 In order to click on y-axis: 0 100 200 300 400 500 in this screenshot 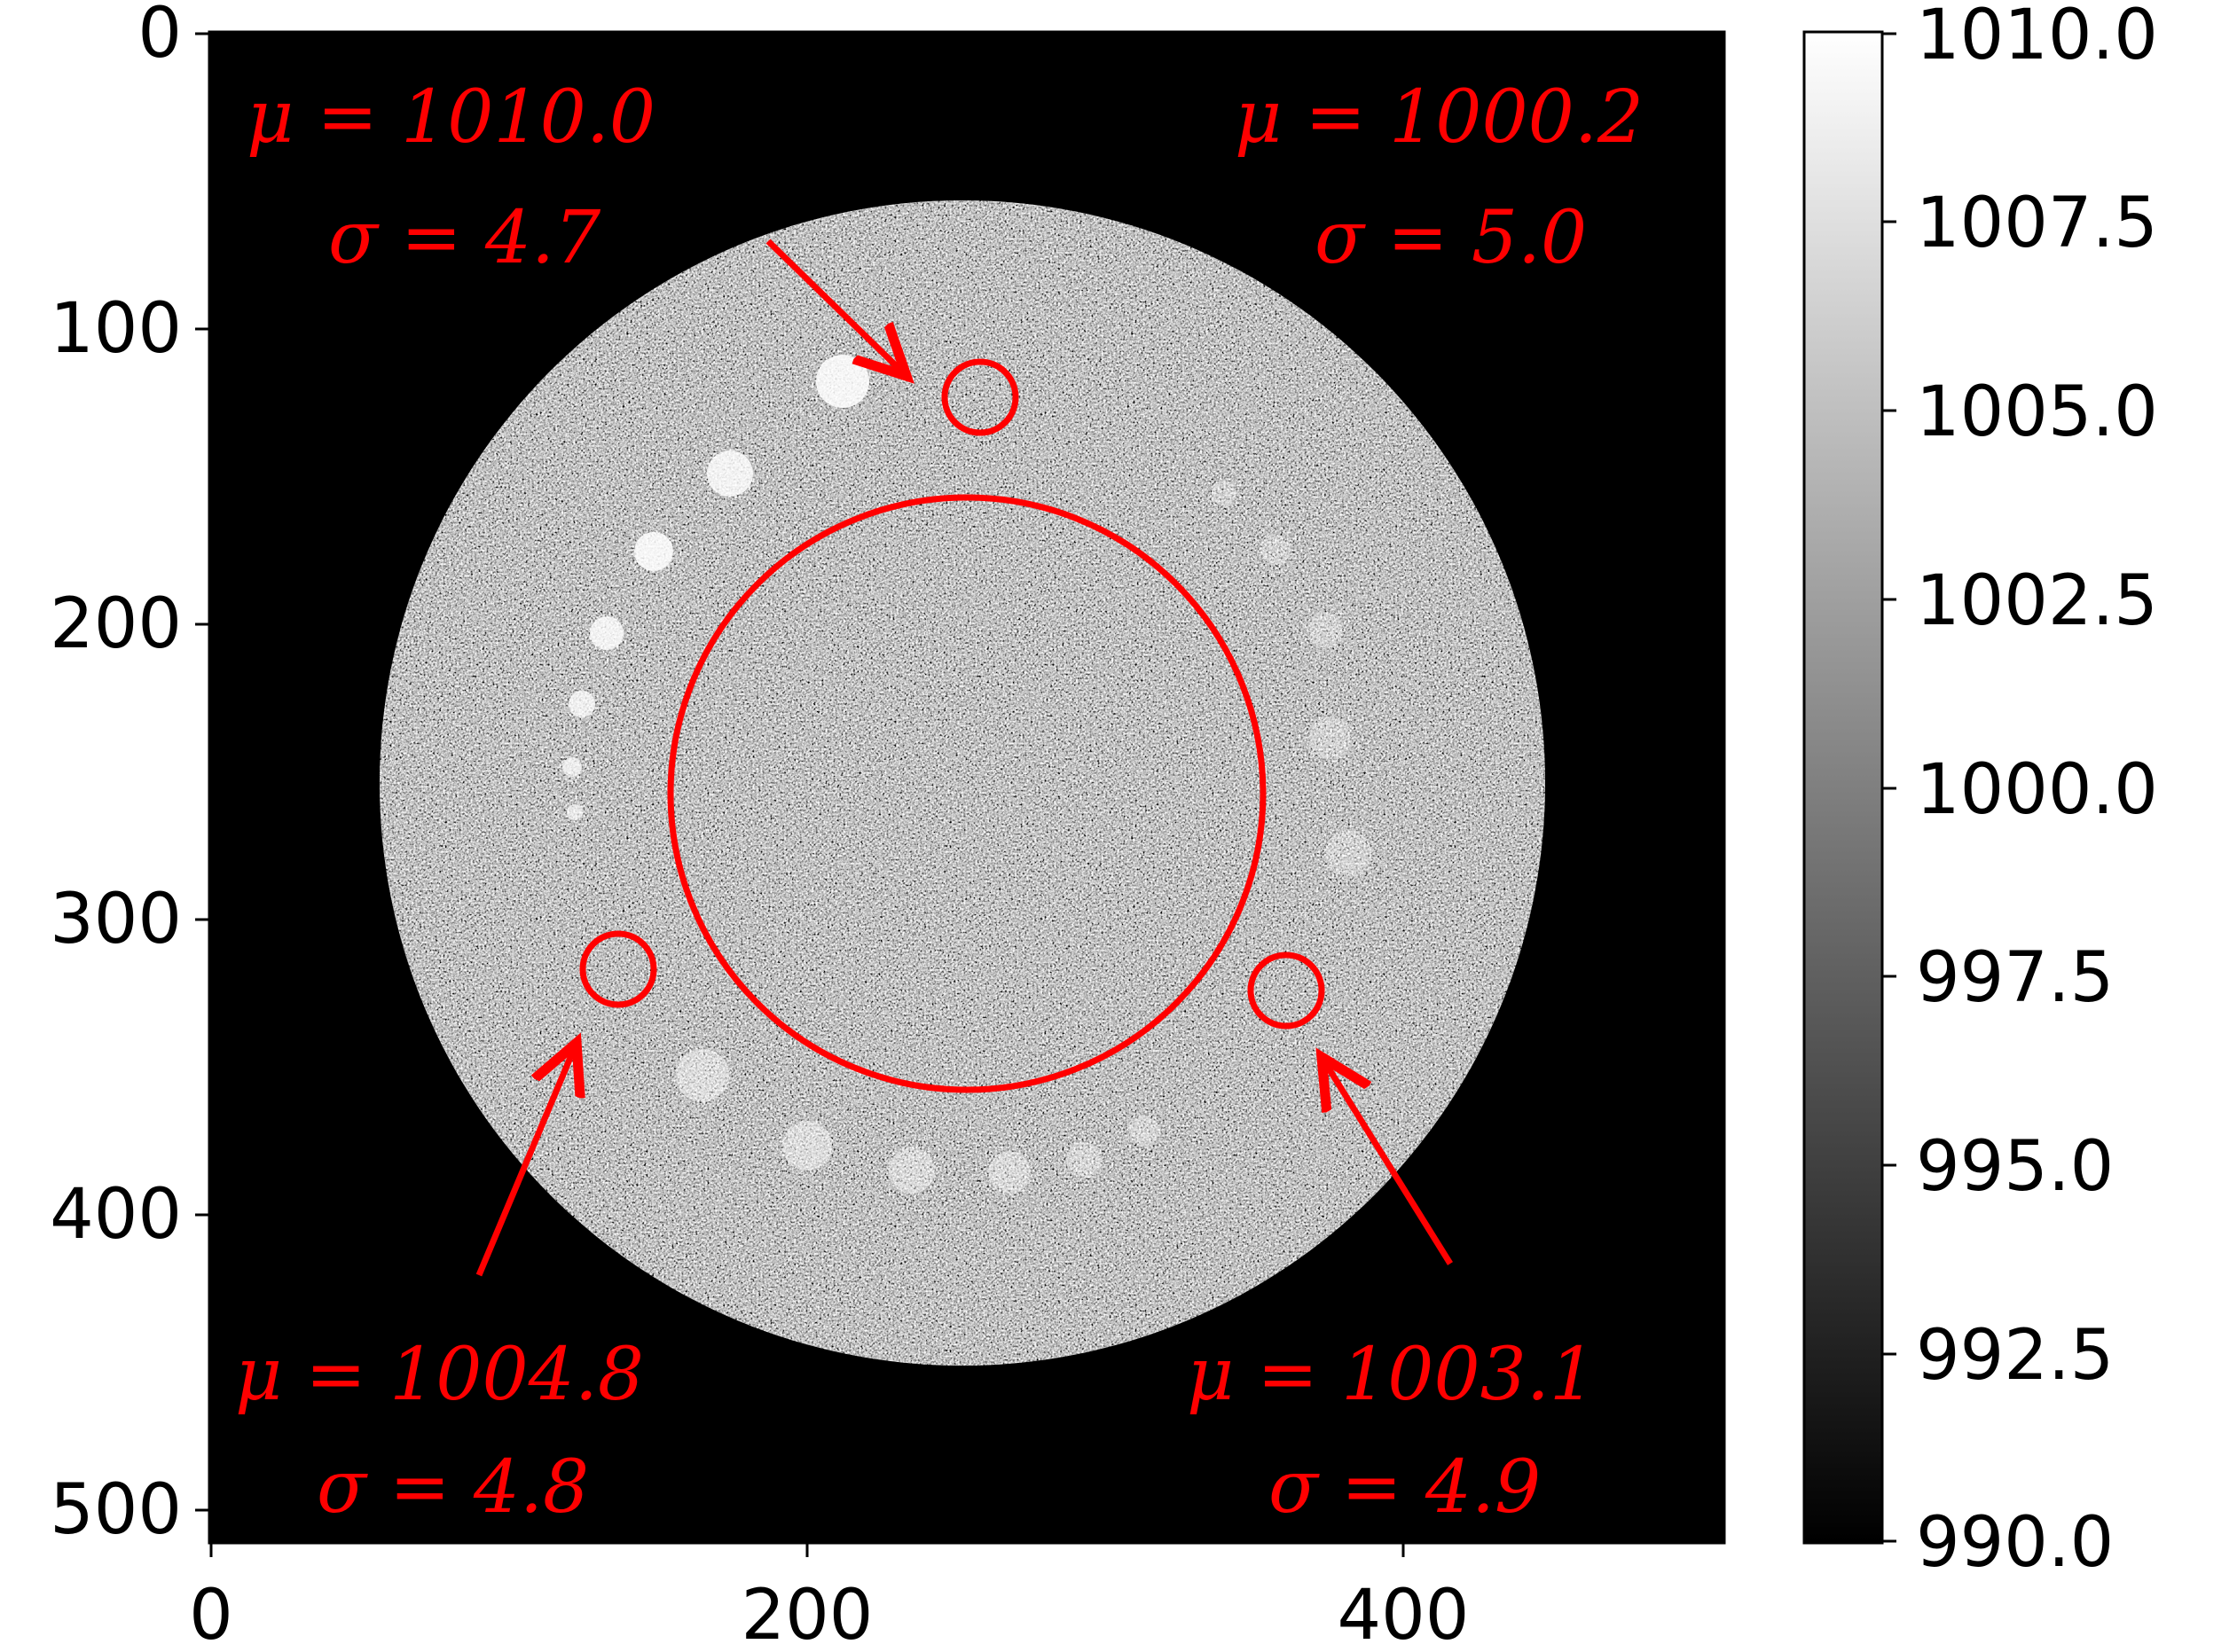, I will do `click(129, 775)`.